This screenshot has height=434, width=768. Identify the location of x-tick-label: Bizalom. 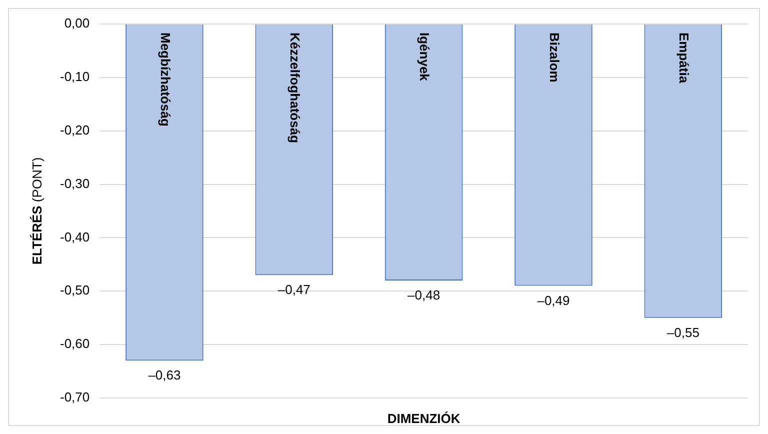
(554, 57).